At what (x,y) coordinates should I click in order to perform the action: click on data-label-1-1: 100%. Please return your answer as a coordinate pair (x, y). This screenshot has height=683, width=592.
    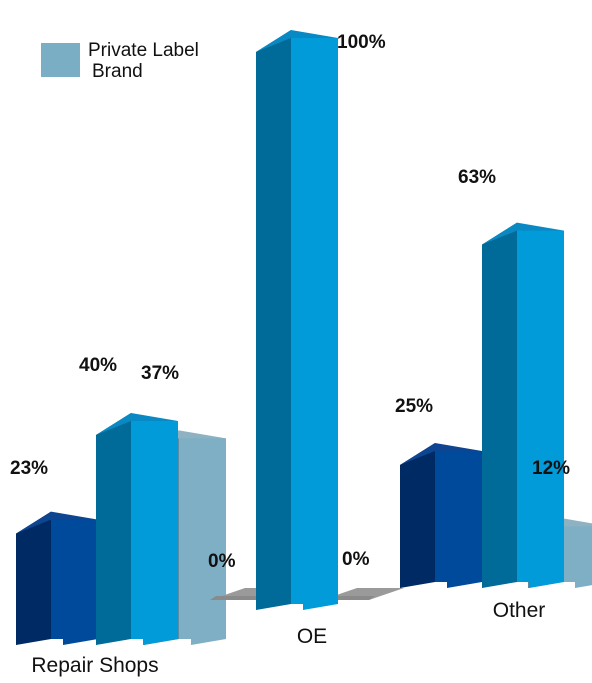
    Looking at the image, I should click on (361, 42).